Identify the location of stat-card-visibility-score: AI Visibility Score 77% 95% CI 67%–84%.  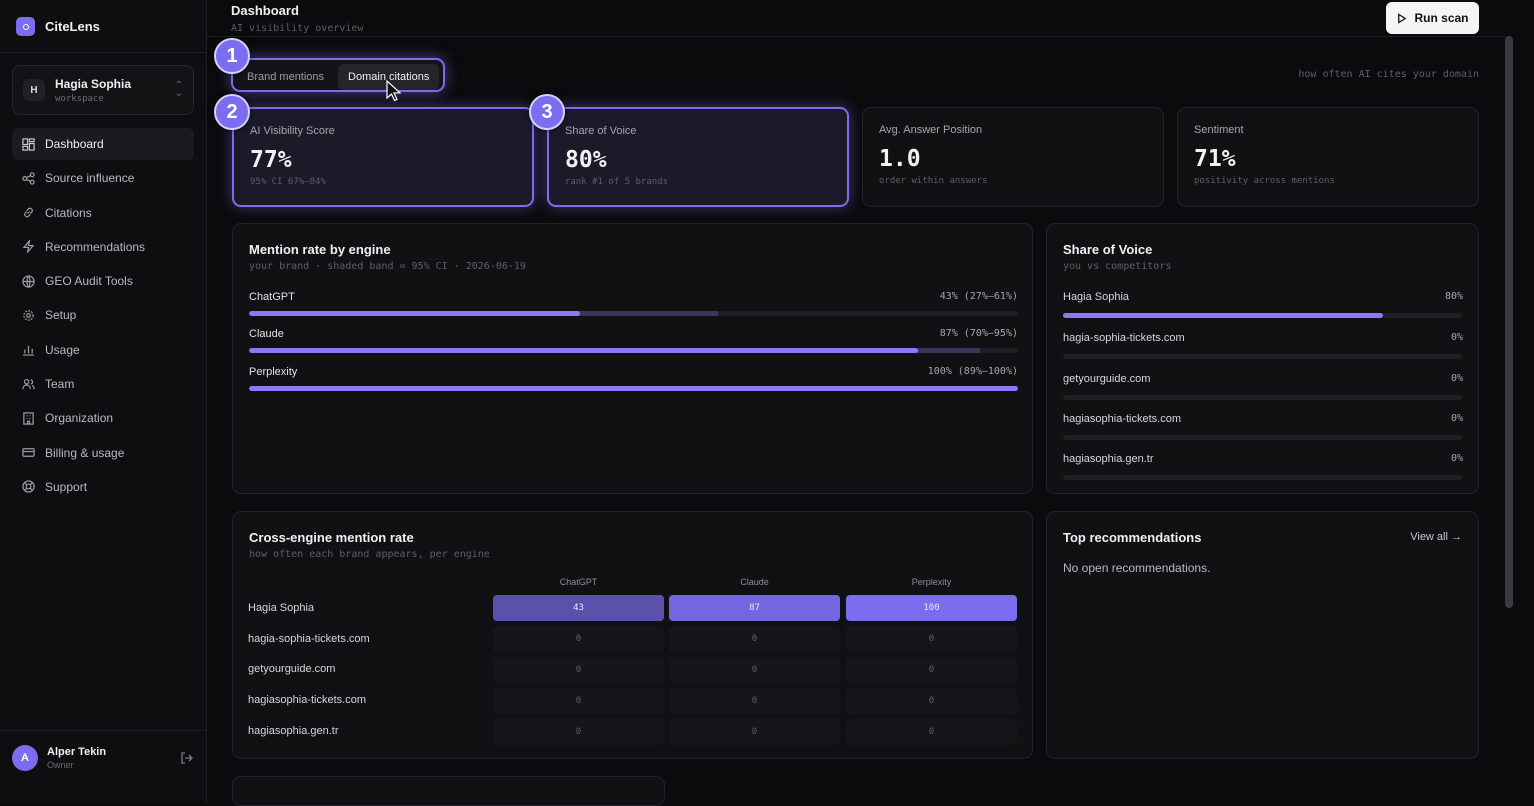
(383, 157).